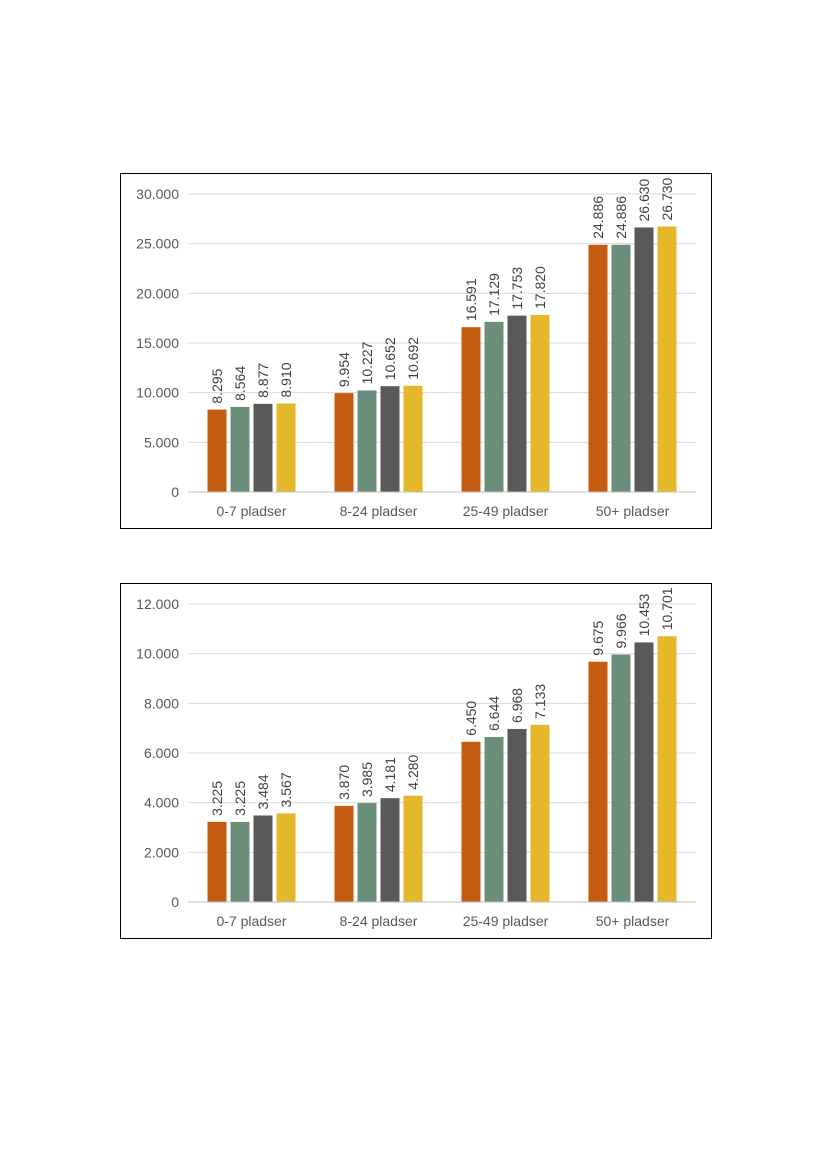 The width and height of the screenshot is (826, 1169). What do you see at coordinates (344, 369) in the screenshot?
I see `data-label: 9.954` at bounding box center [344, 369].